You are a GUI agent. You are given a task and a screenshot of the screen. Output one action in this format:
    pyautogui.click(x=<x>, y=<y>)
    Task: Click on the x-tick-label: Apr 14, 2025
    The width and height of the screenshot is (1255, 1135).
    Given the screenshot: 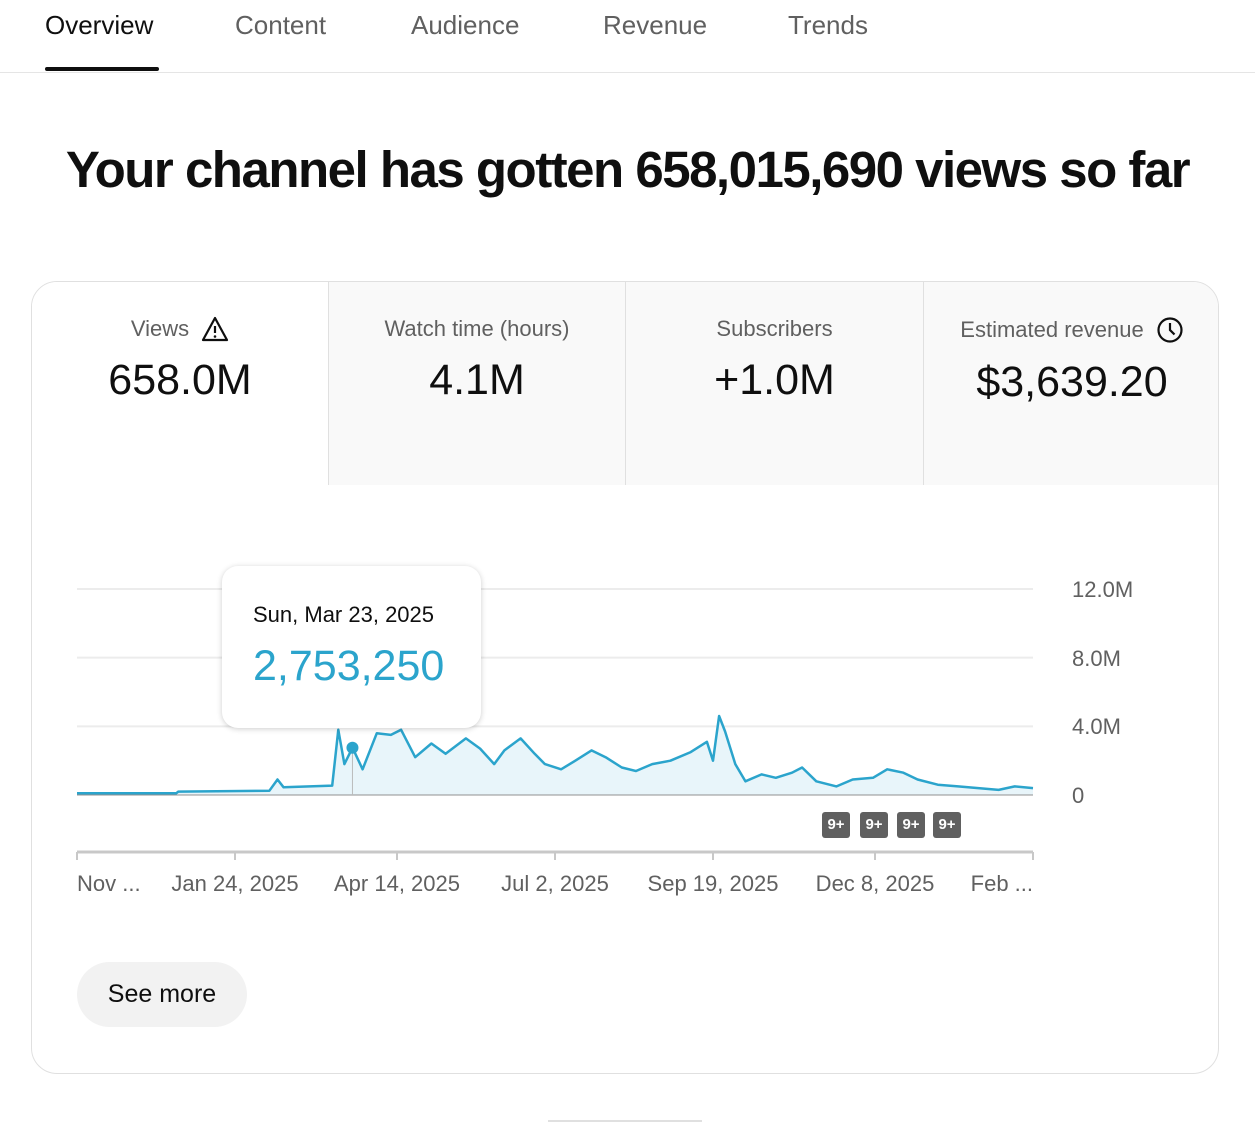 What is the action you would take?
    pyautogui.click(x=397, y=883)
    